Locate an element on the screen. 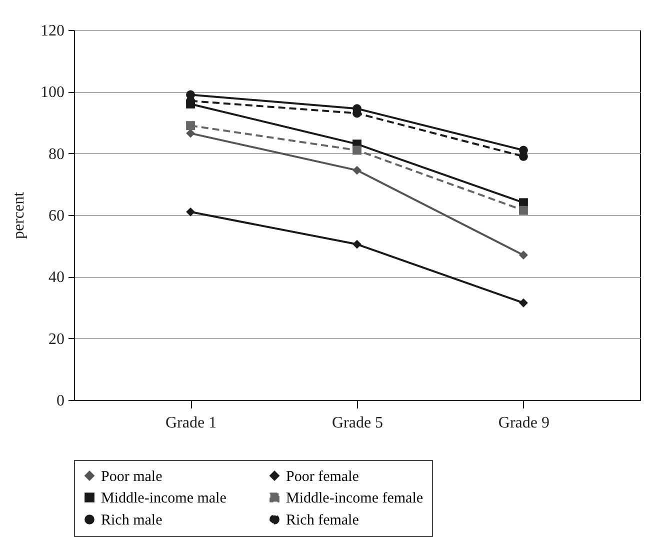 The height and width of the screenshot is (537, 669). y-axis-title: percent is located at coordinates (19, 215).